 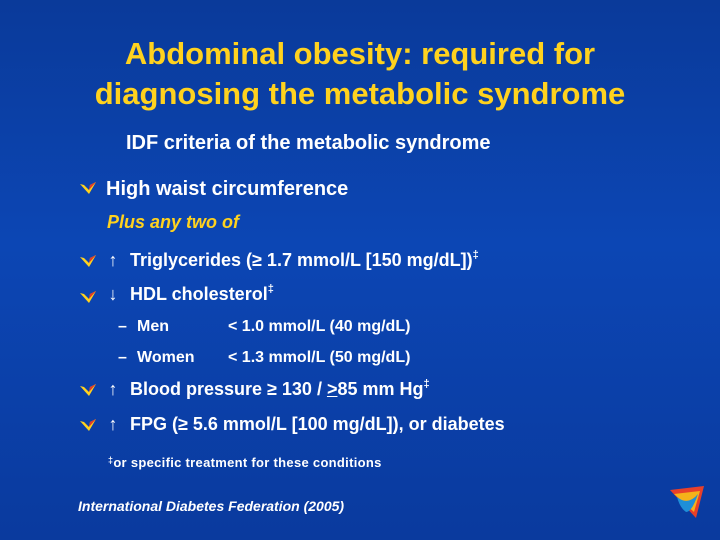 What do you see at coordinates (153, 326) in the screenshot?
I see `hdl-men-label: Men` at bounding box center [153, 326].